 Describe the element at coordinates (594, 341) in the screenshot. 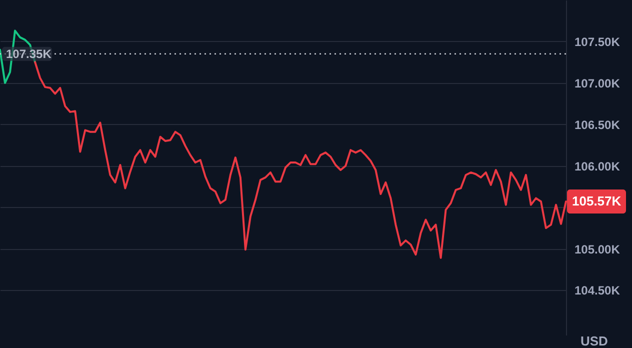

I see `y-axis-title: USD` at that location.